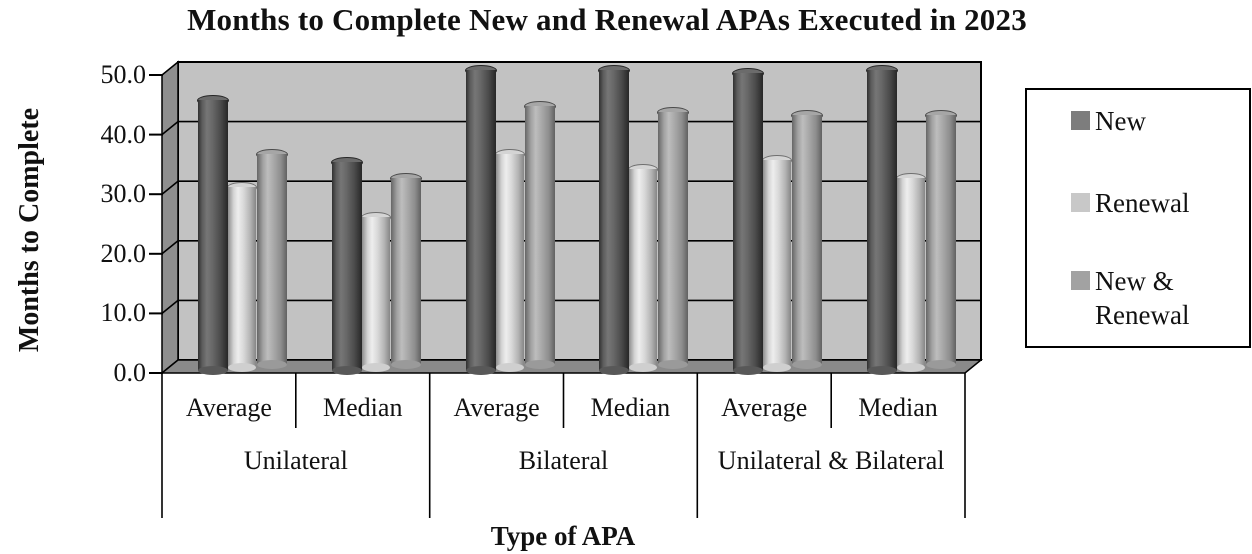 The image size is (1252, 554). I want to click on bar-new-renewal-unilateral-median, so click(405, 271).